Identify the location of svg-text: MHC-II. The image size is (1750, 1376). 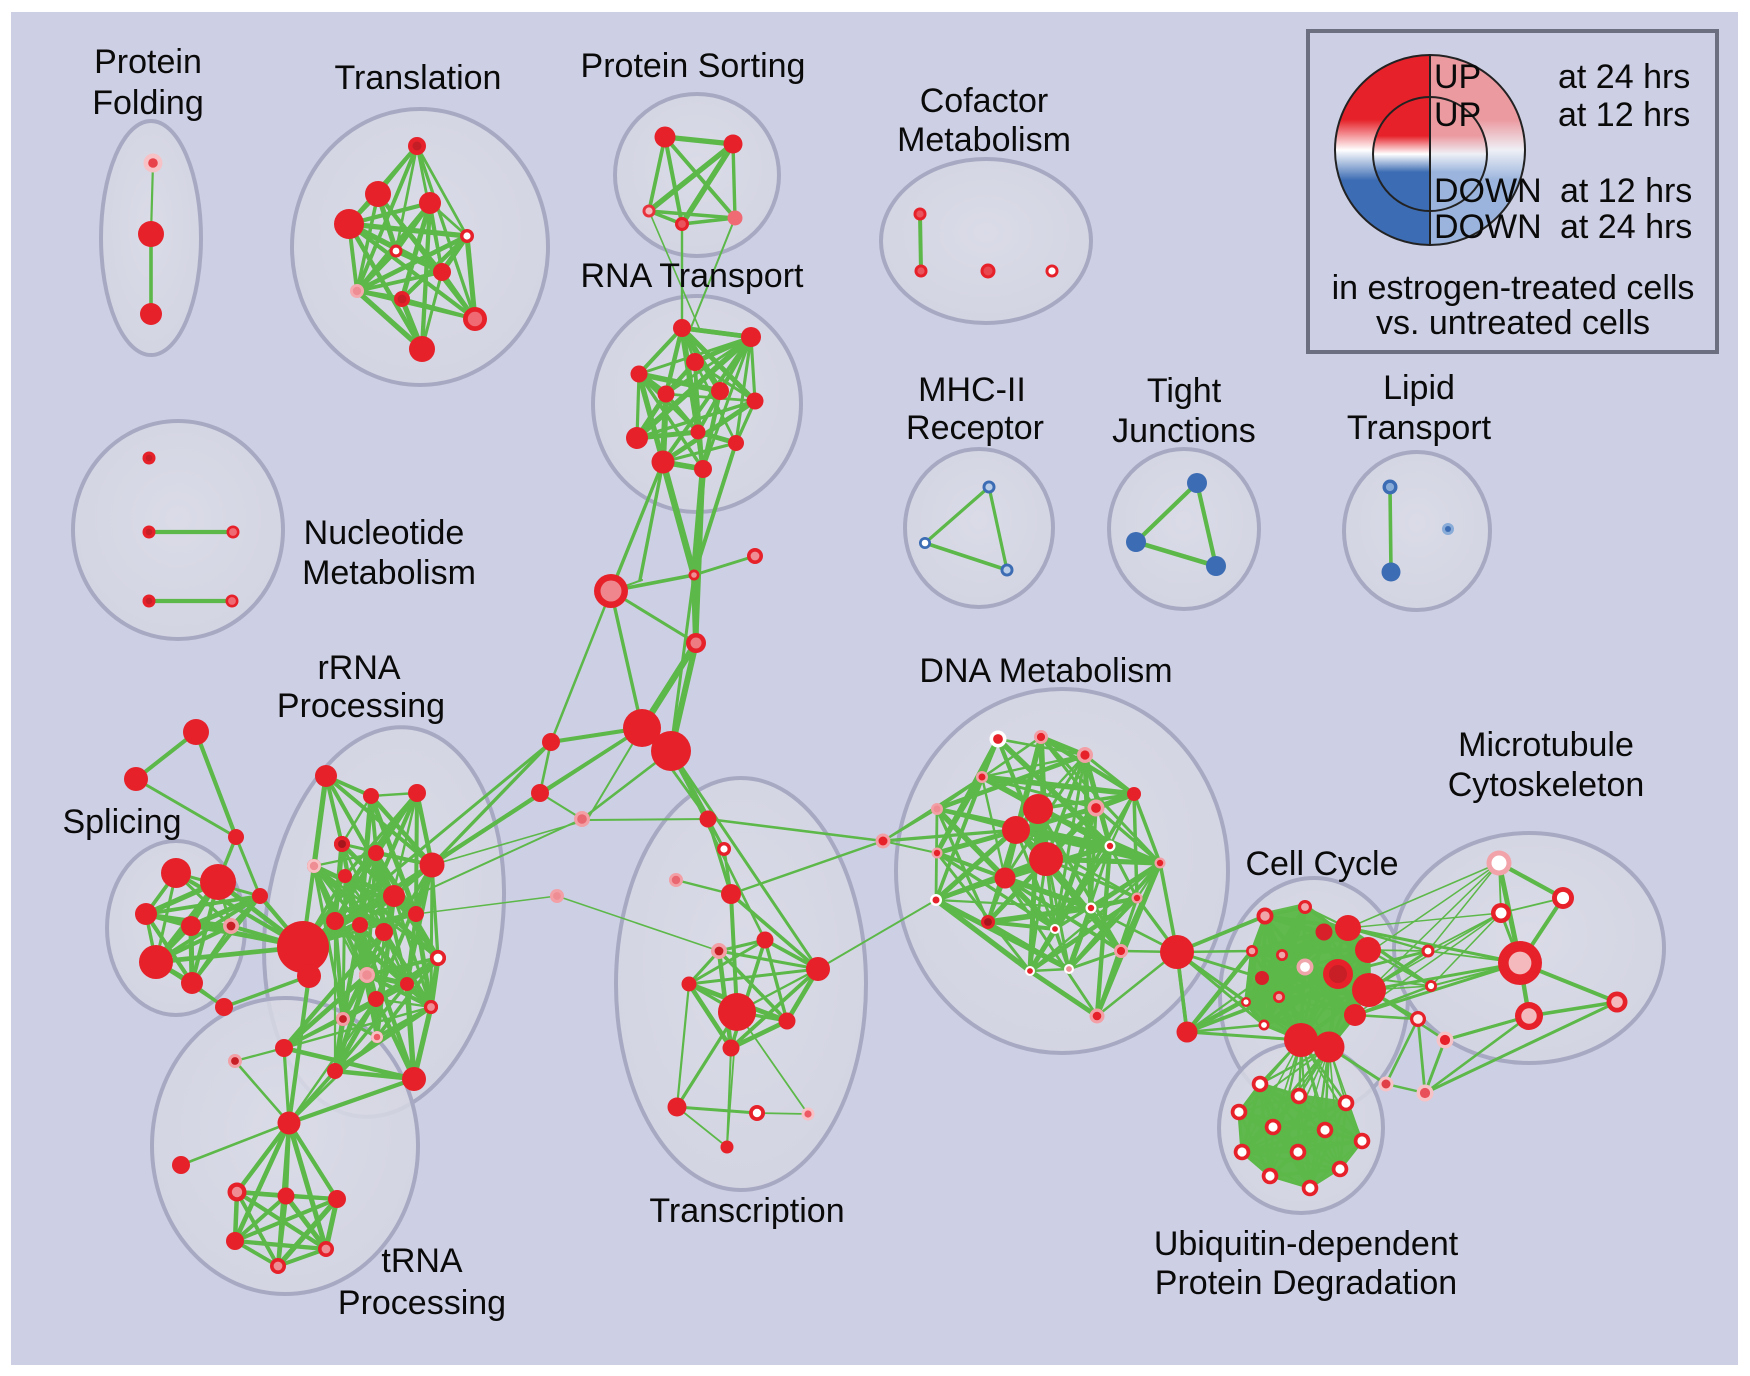
(972, 390).